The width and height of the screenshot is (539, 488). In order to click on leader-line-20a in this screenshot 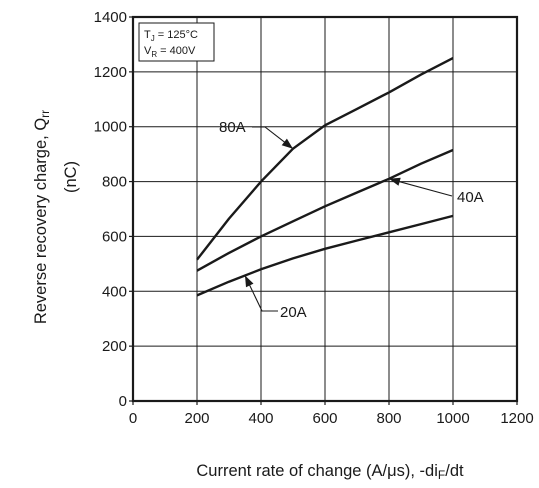, I will do `click(261, 293)`.